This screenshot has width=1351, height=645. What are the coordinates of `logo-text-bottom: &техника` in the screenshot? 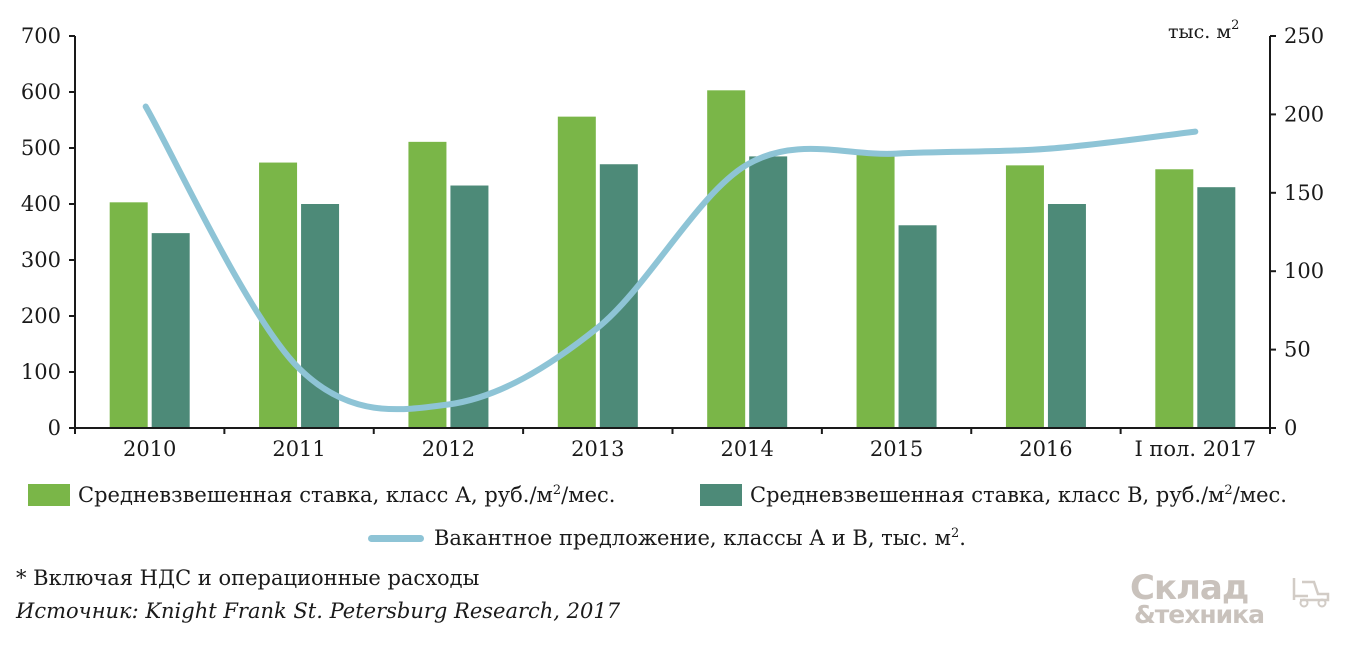 It's located at (1199, 614).